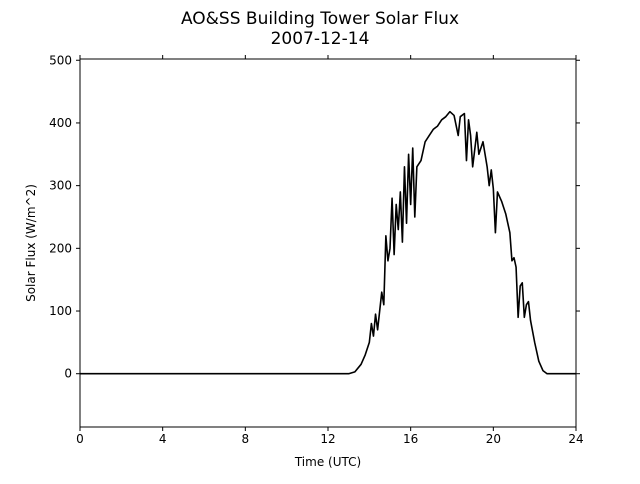  What do you see at coordinates (80, 439) in the screenshot?
I see `x-tick-label: 0` at bounding box center [80, 439].